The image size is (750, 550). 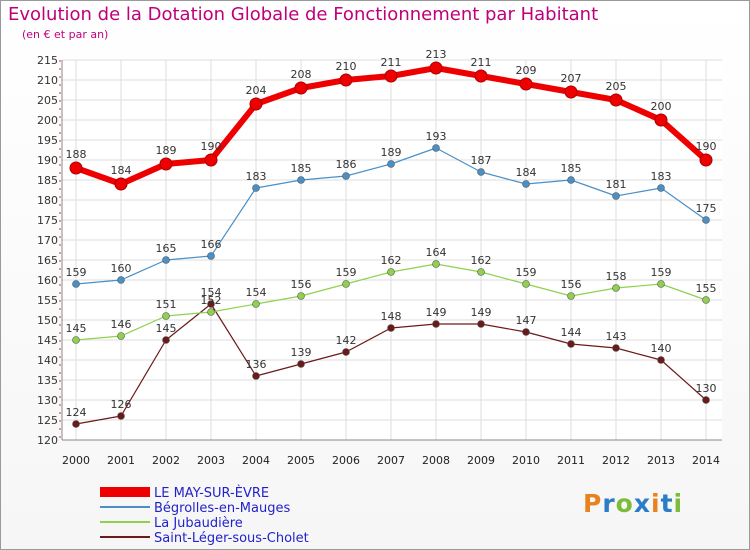 What do you see at coordinates (256, 90) in the screenshot?
I see `data-label: 204` at bounding box center [256, 90].